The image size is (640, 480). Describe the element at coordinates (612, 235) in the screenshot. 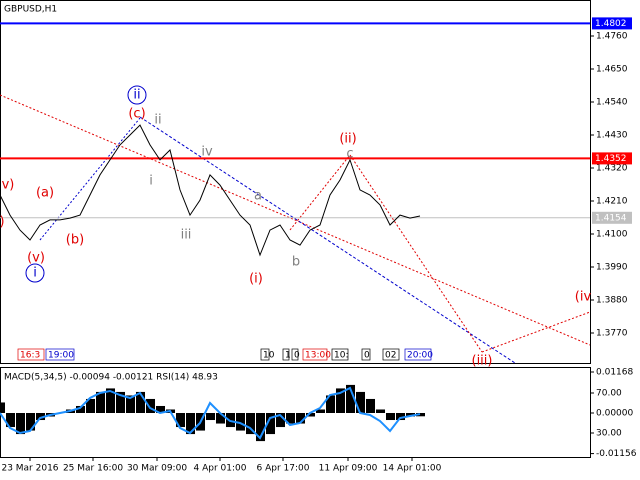

I see `y-tick-label: 1.4100` at that location.